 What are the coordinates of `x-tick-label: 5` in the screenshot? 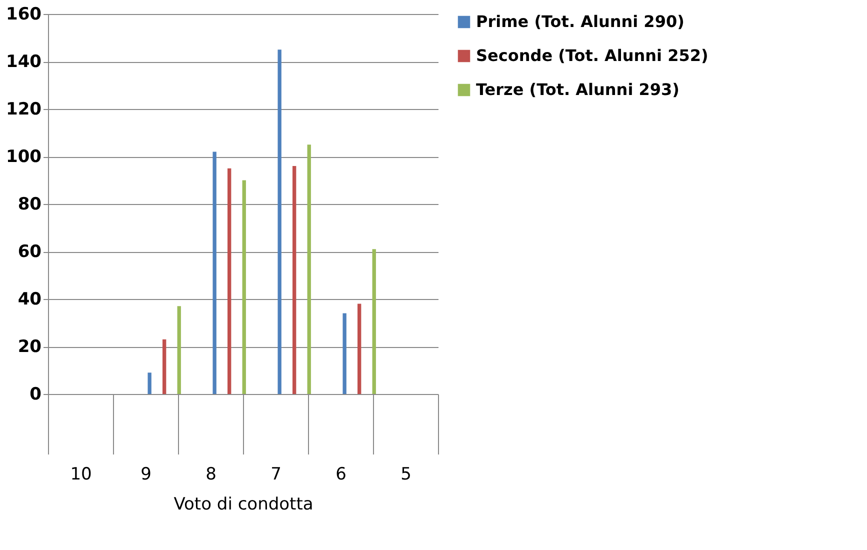 It's located at (406, 474).